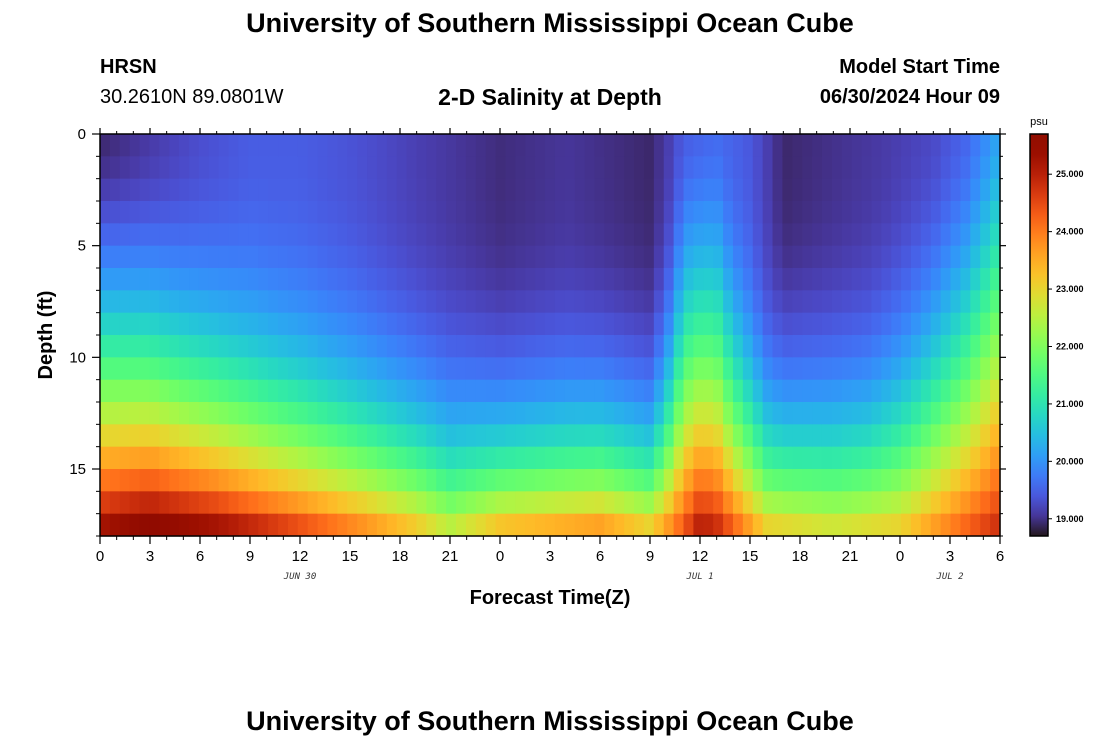  What do you see at coordinates (100, 556) in the screenshot?
I see `x-tick-label: 0` at bounding box center [100, 556].